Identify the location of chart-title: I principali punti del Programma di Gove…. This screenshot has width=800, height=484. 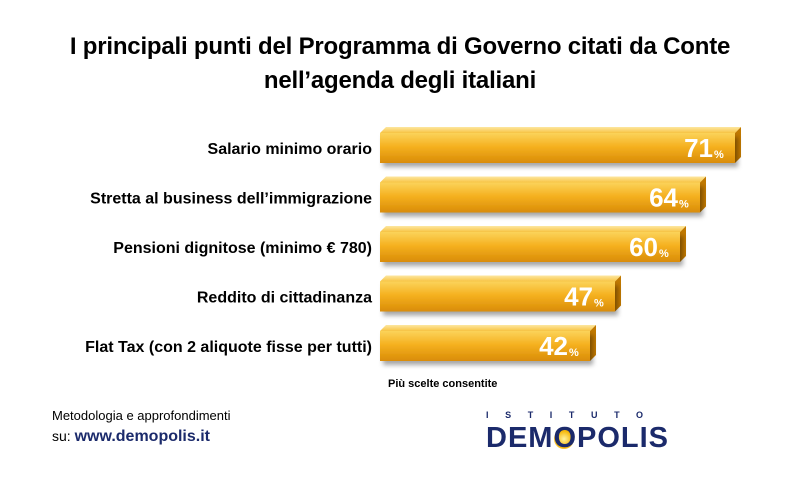
(400, 64).